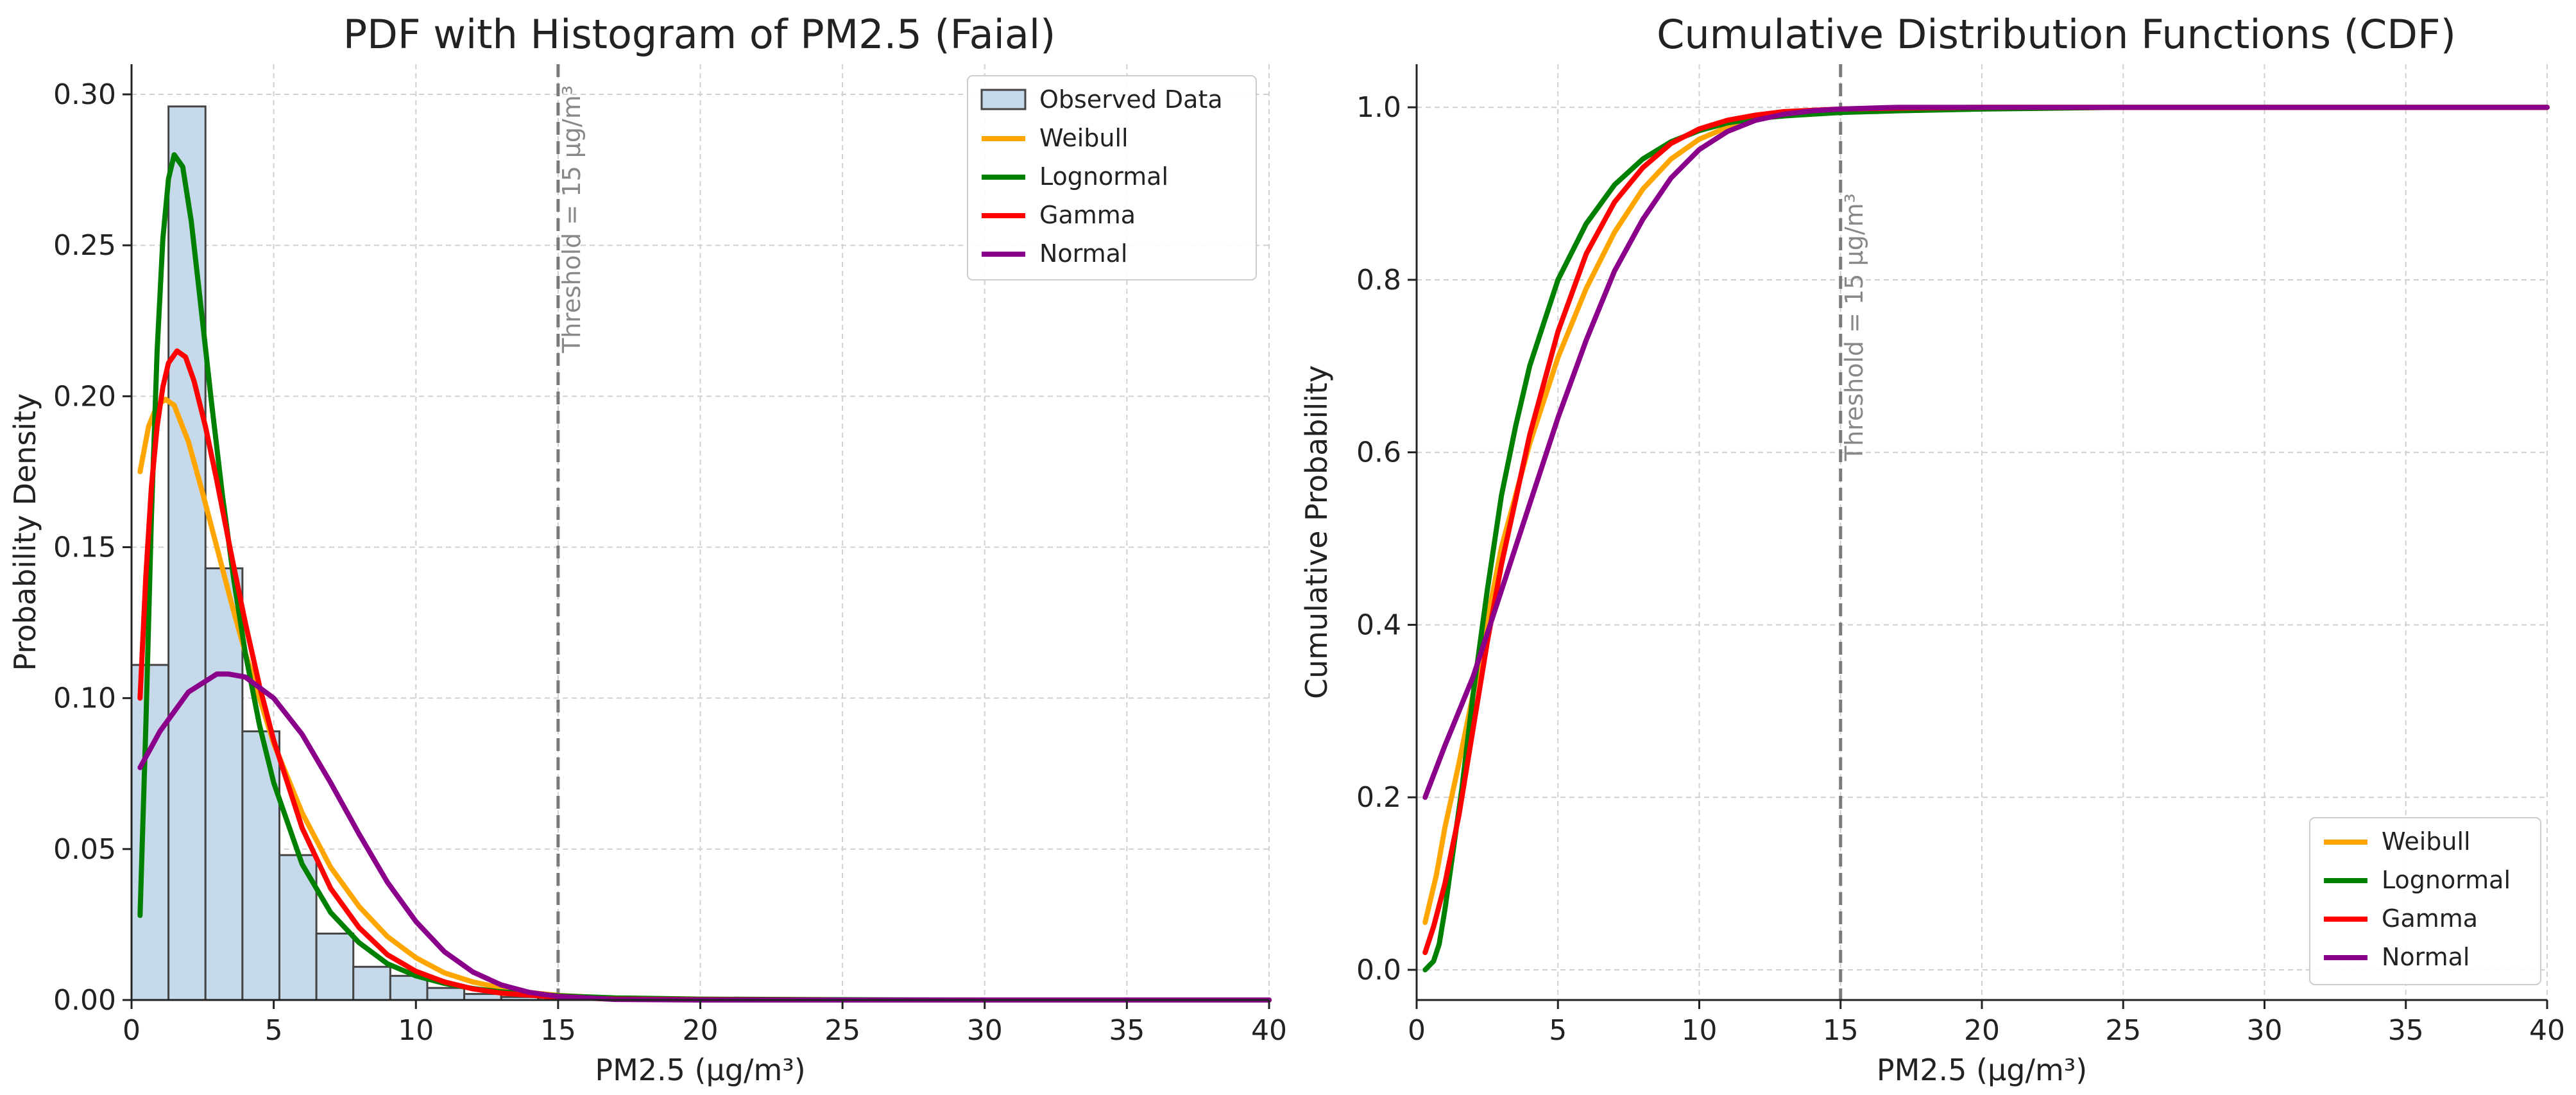  I want to click on y-tick-label: 0.30, so click(85, 94).